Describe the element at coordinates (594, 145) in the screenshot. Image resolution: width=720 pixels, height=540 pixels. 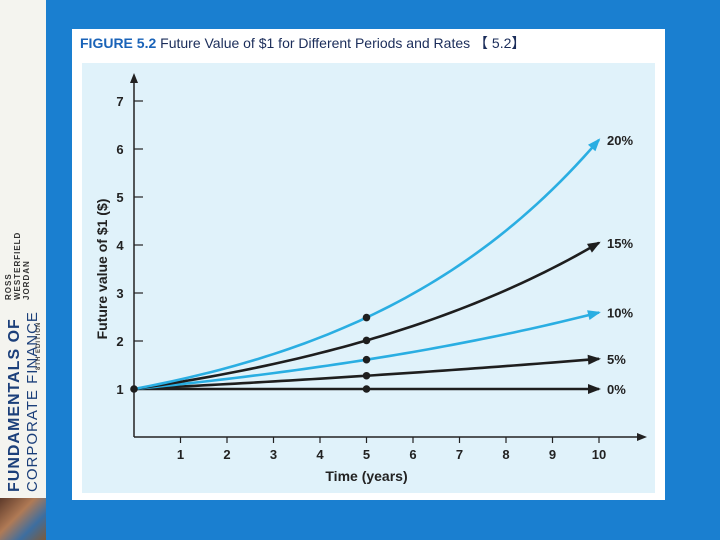
I see `series-arrow-20pct` at that location.